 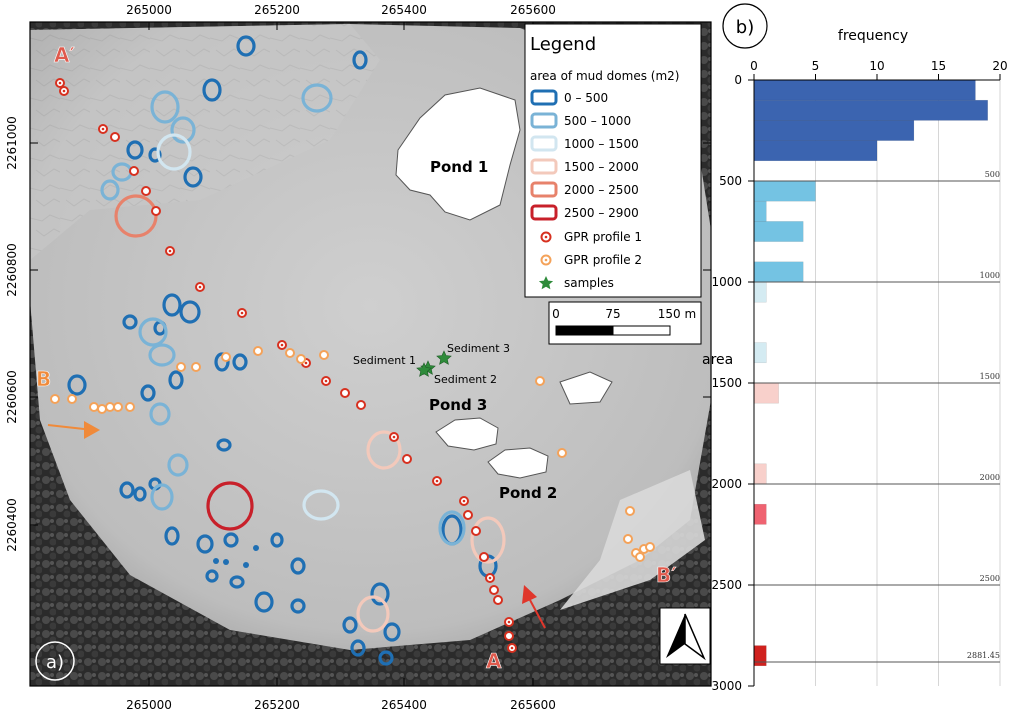 What do you see at coordinates (677, 314) in the screenshot?
I see `scale-150: 150 m` at bounding box center [677, 314].